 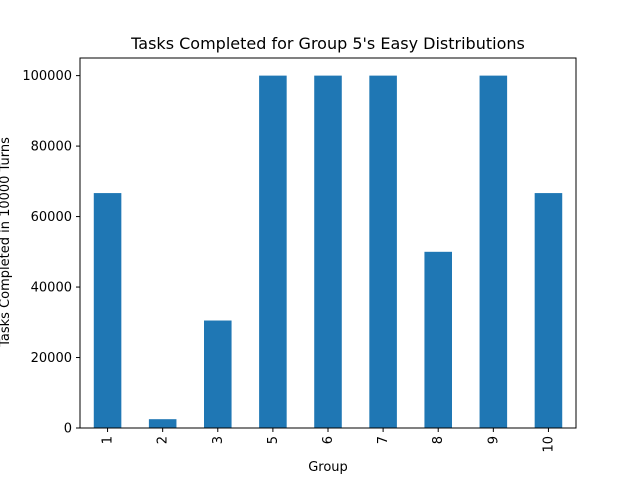 I want to click on y-axis-label: Tasks Completed in 10000 Turns, so click(x=6, y=242).